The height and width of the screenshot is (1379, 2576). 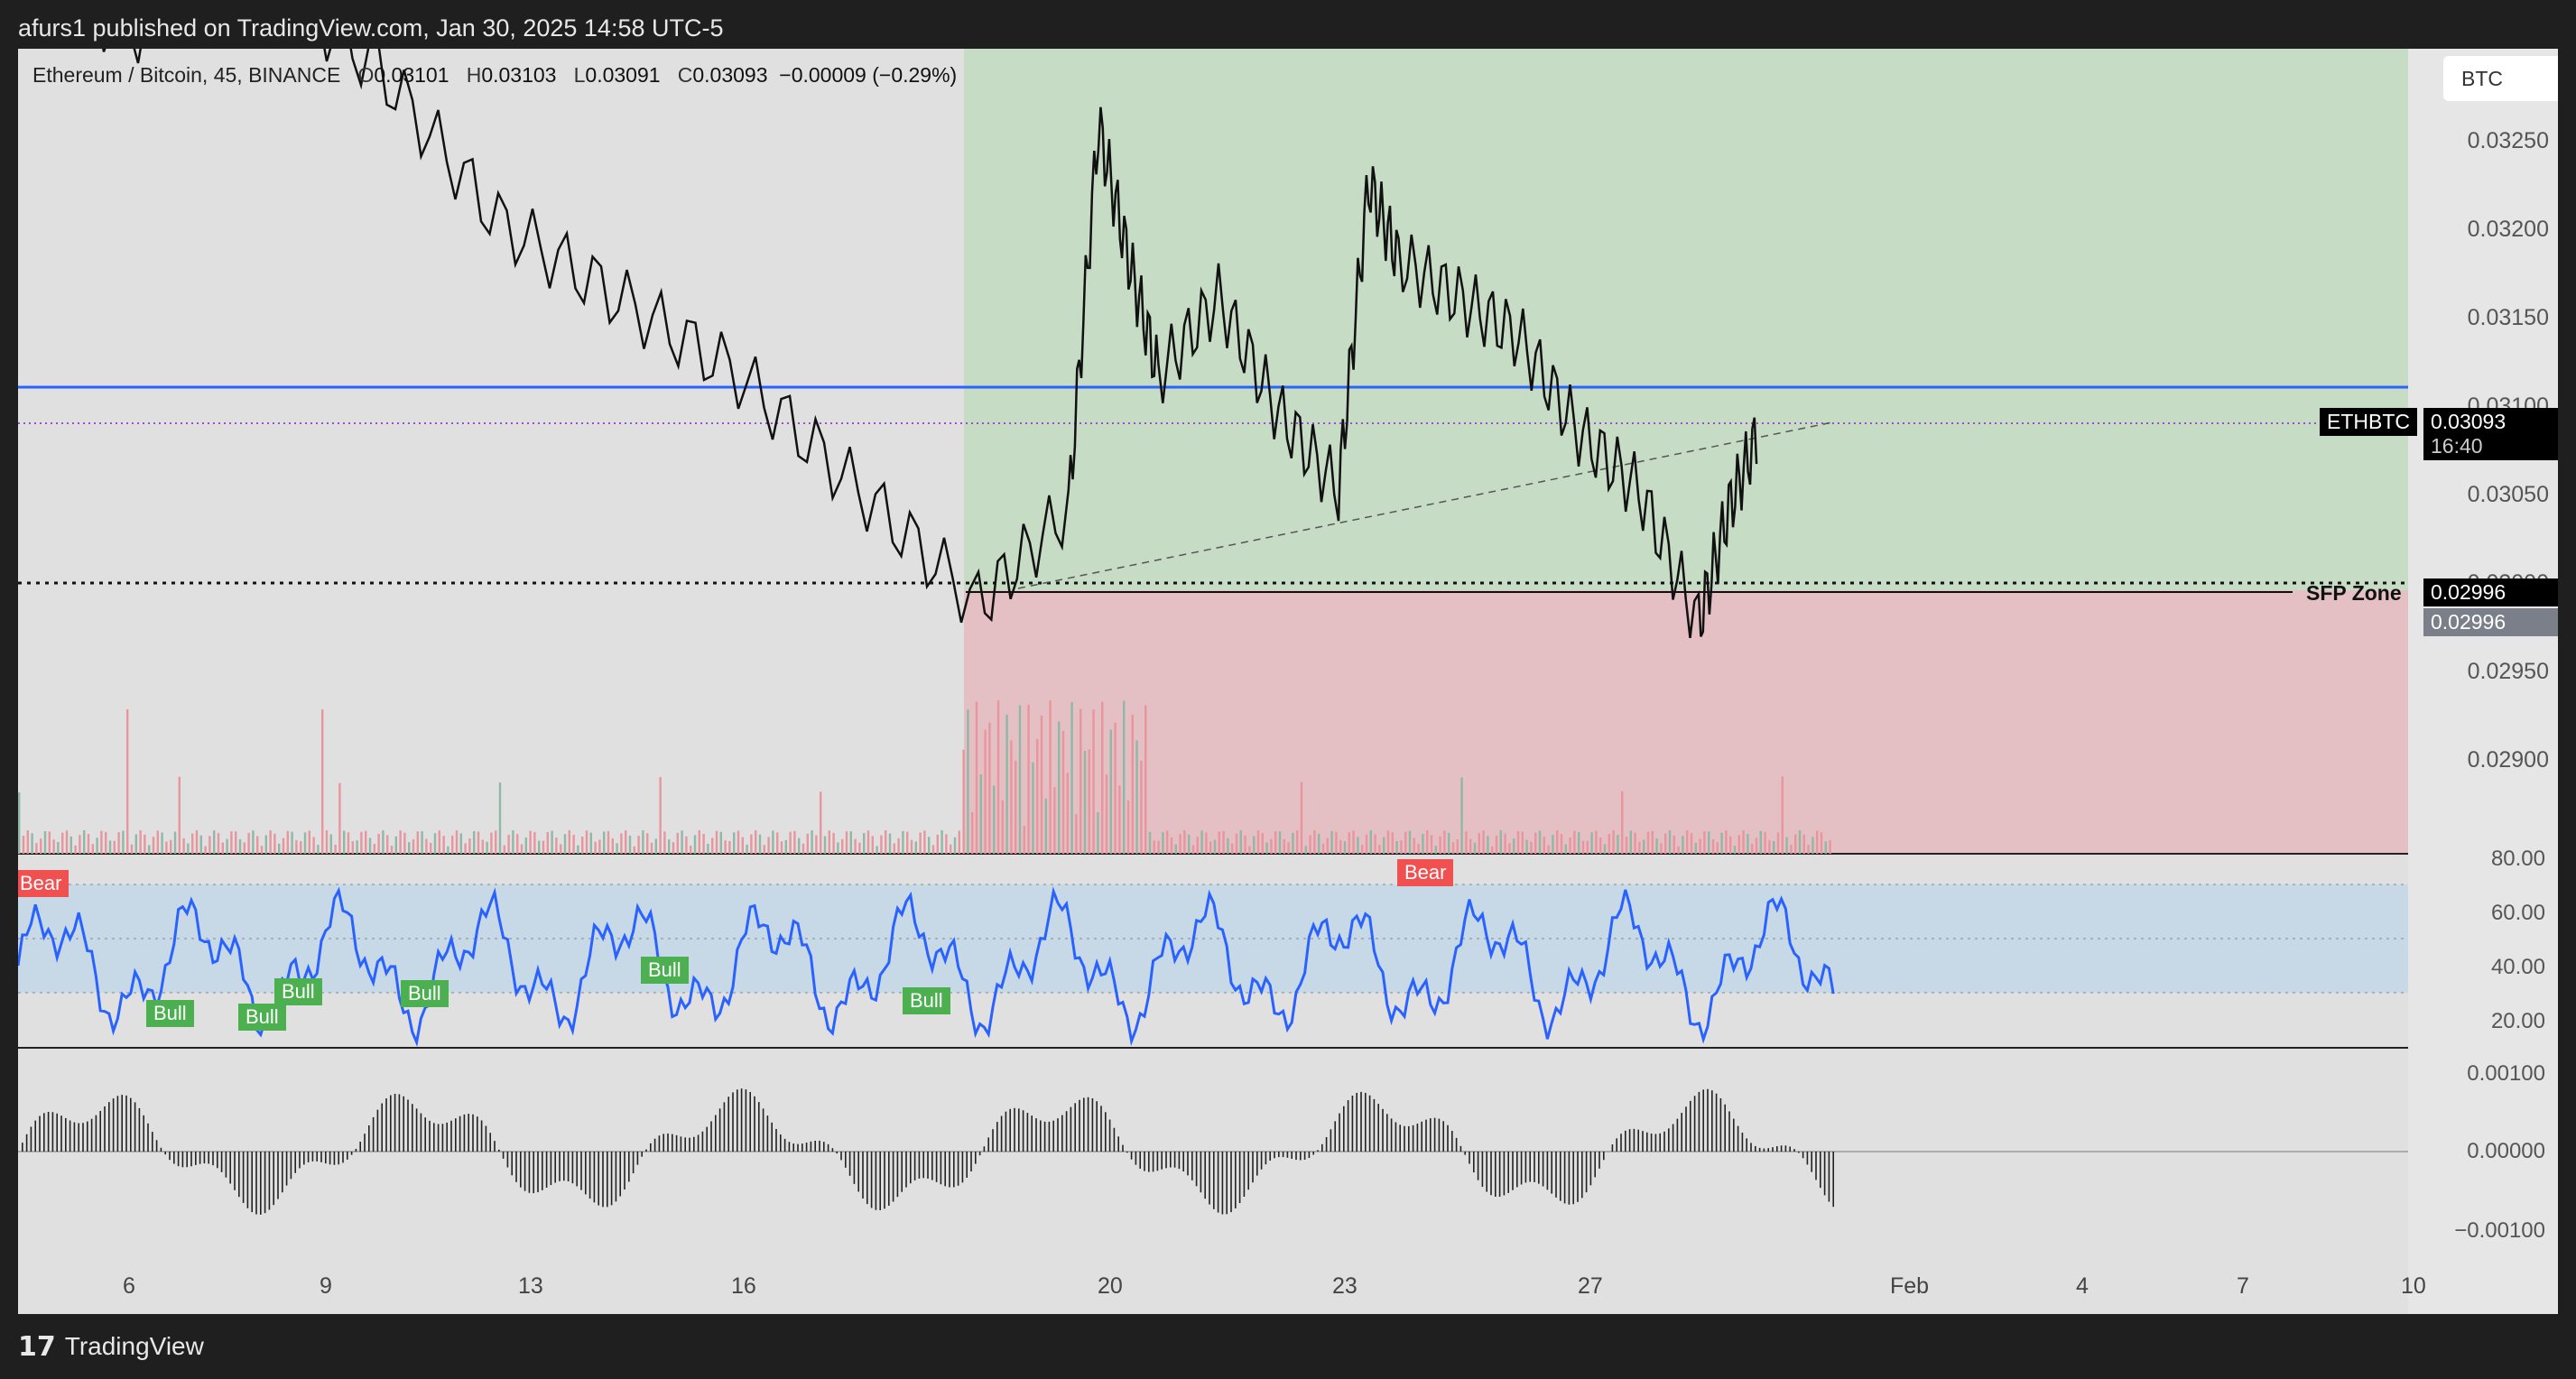 I want to click on bull-label: Bull, so click(x=170, y=1013).